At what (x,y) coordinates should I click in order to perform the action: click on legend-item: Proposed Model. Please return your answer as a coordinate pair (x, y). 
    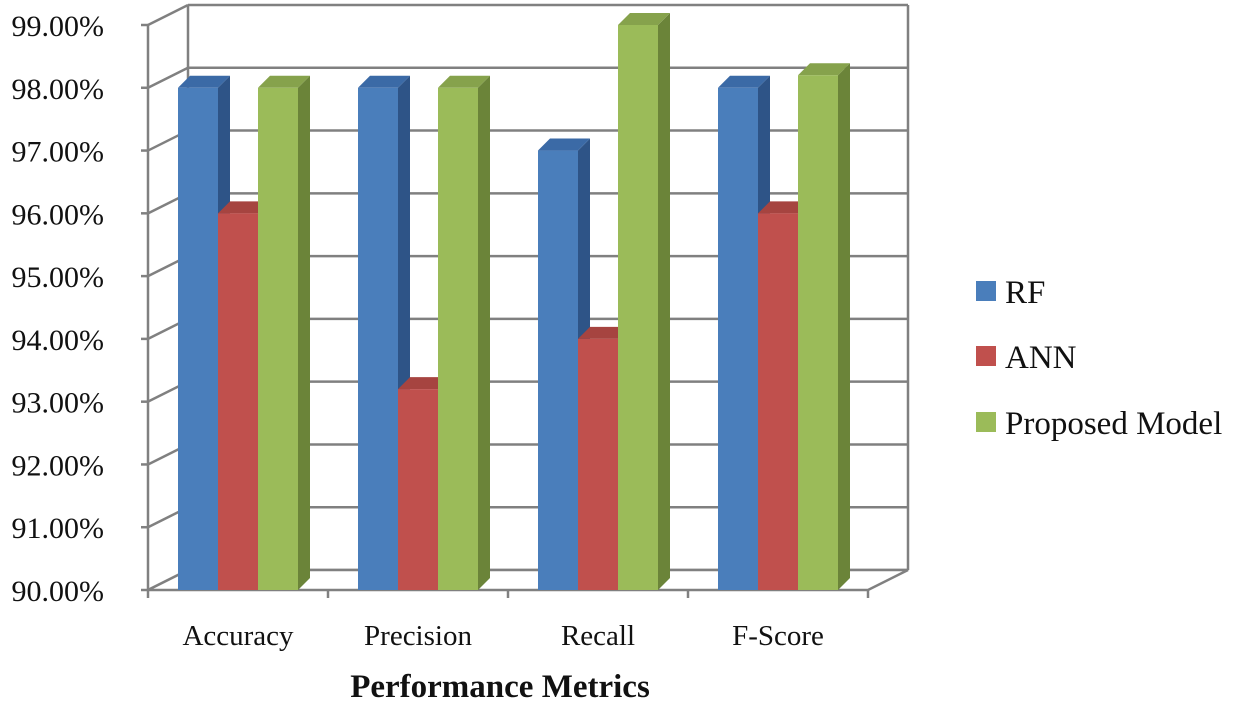
    Looking at the image, I should click on (1099, 424).